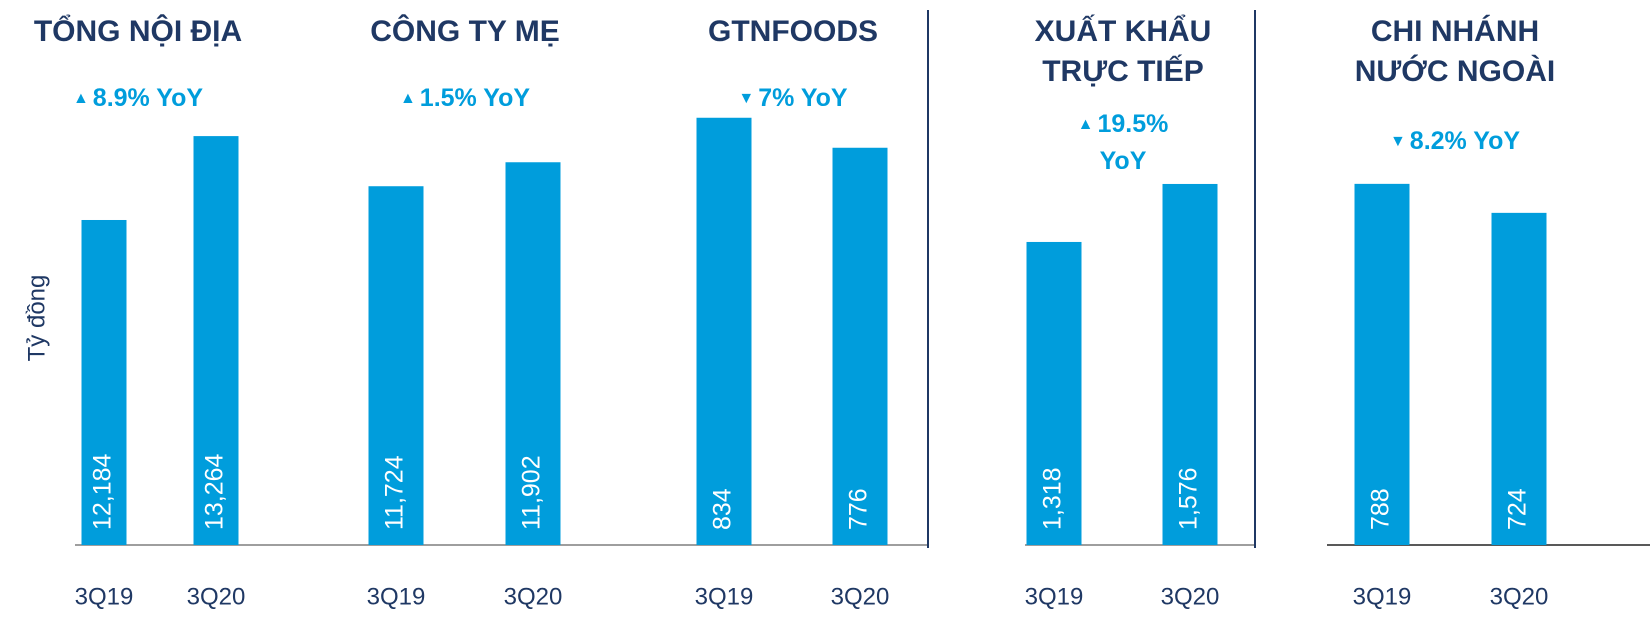 The width and height of the screenshot is (1650, 636). I want to click on value-label: 724, so click(1518, 509).